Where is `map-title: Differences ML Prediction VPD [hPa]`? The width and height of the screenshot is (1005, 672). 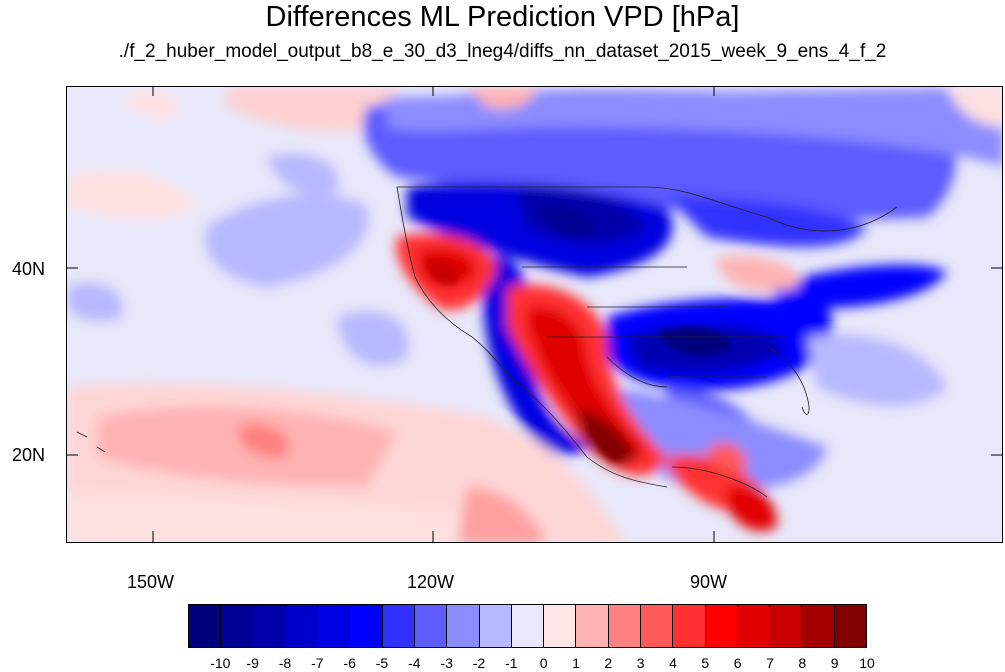
map-title: Differences ML Prediction VPD [hPa] is located at coordinates (502, 17).